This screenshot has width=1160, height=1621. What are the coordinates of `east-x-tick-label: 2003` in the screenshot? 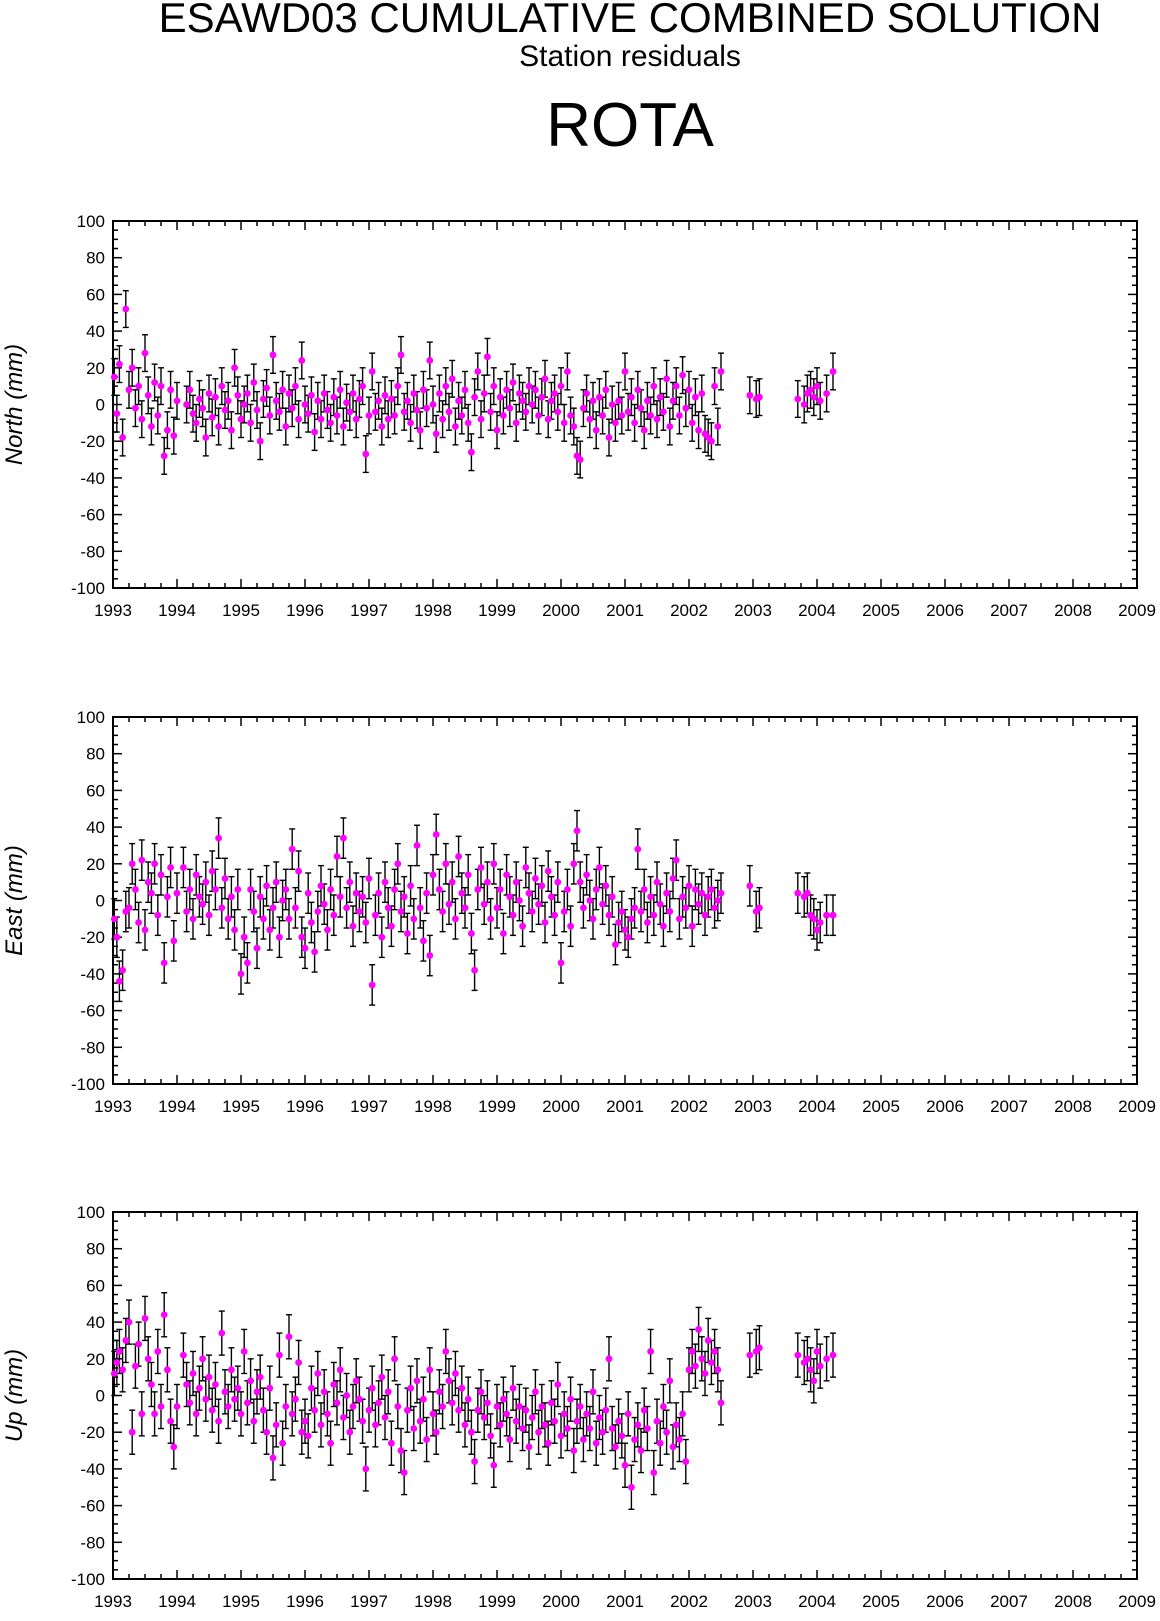 It's located at (753, 1106).